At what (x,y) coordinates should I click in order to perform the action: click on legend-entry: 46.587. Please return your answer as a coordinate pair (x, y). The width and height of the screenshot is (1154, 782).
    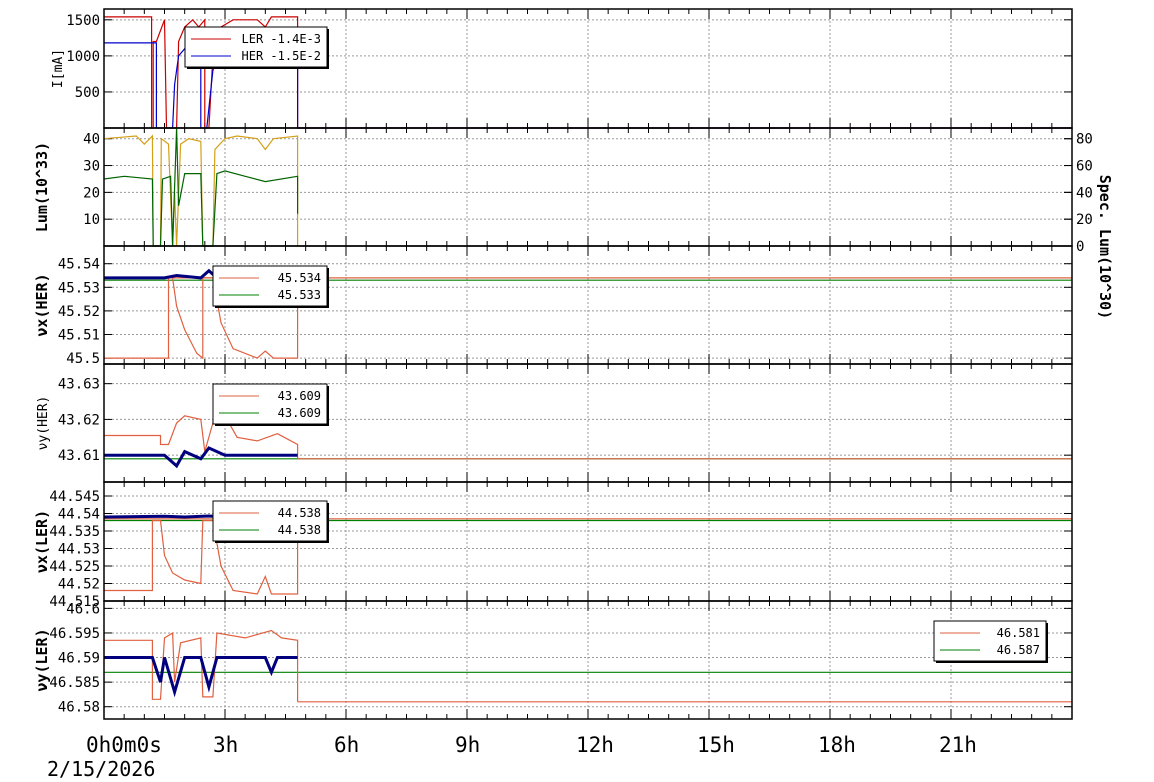
    Looking at the image, I should click on (1018, 650).